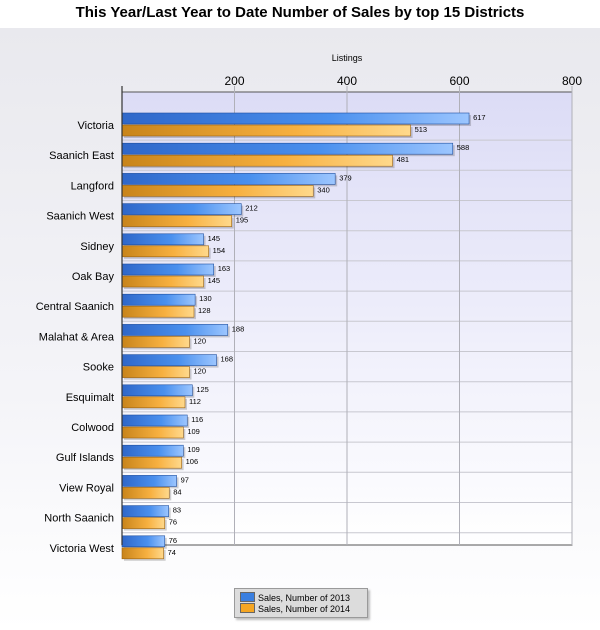 The height and width of the screenshot is (630, 600). Describe the element at coordinates (227, 359) in the screenshot. I see `data-label: 168` at that location.